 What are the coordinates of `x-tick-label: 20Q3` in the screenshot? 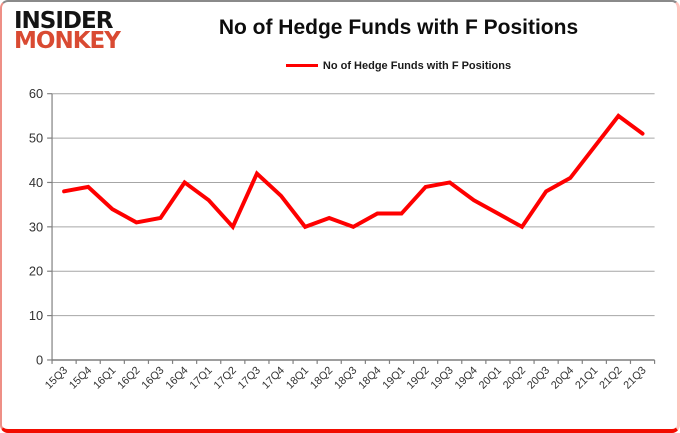 It's located at (538, 377).